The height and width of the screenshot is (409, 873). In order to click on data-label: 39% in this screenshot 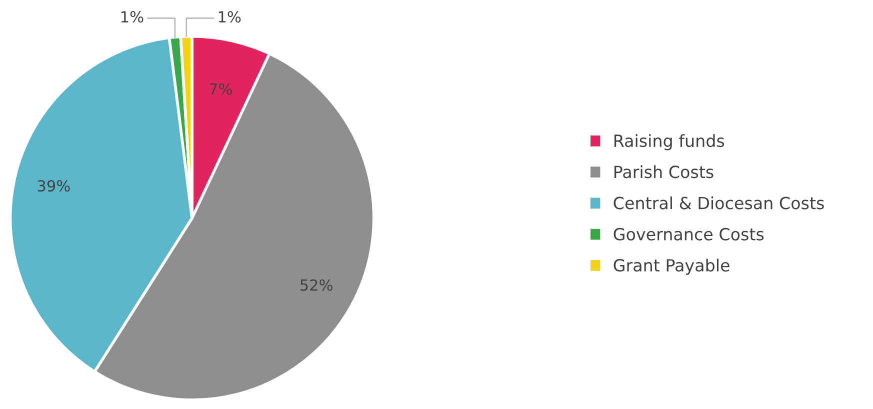, I will do `click(54, 186)`.